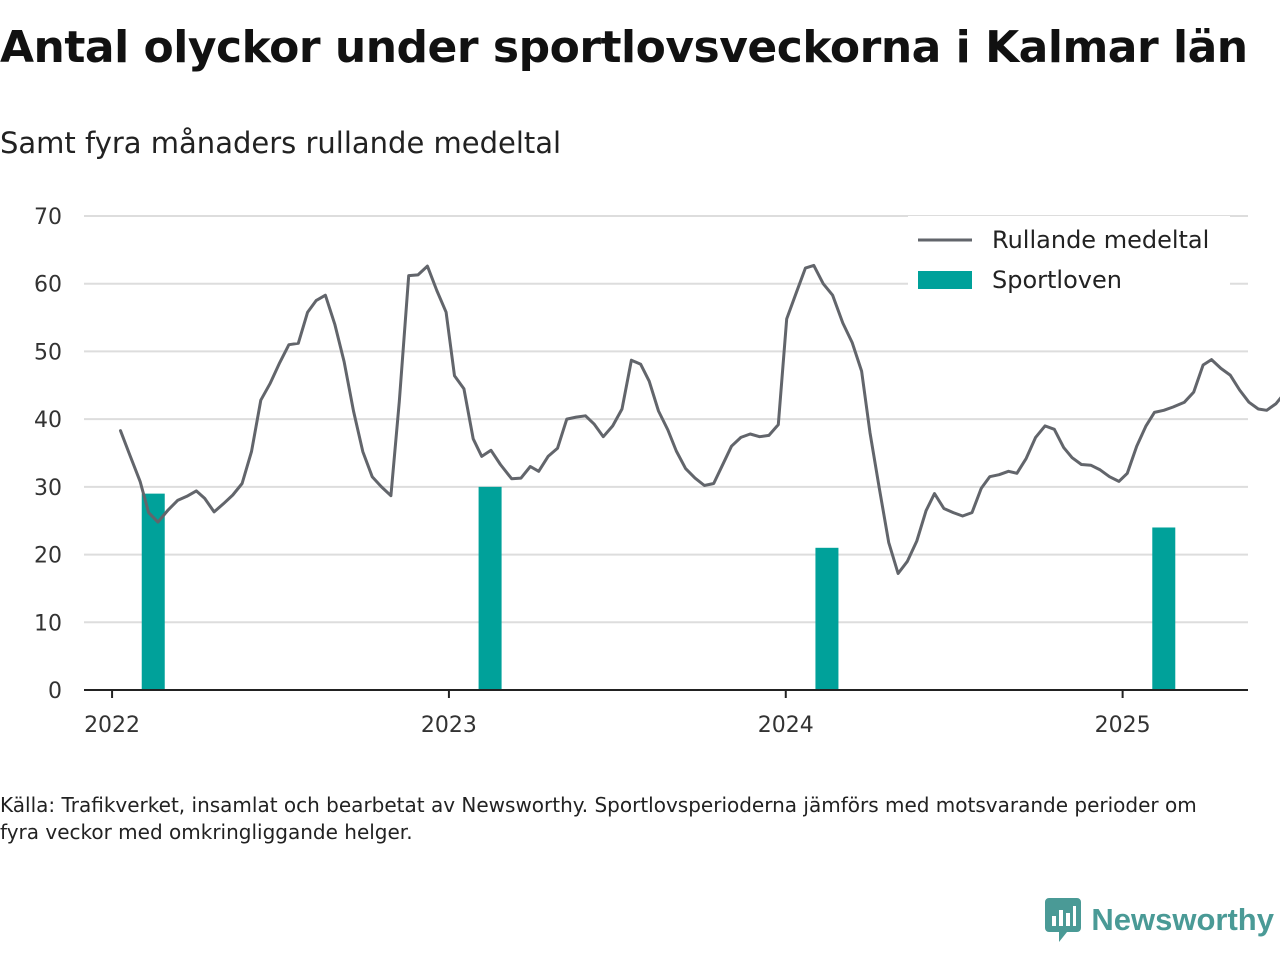  Describe the element at coordinates (48, 488) in the screenshot. I see `y-tick-label: 30` at that location.